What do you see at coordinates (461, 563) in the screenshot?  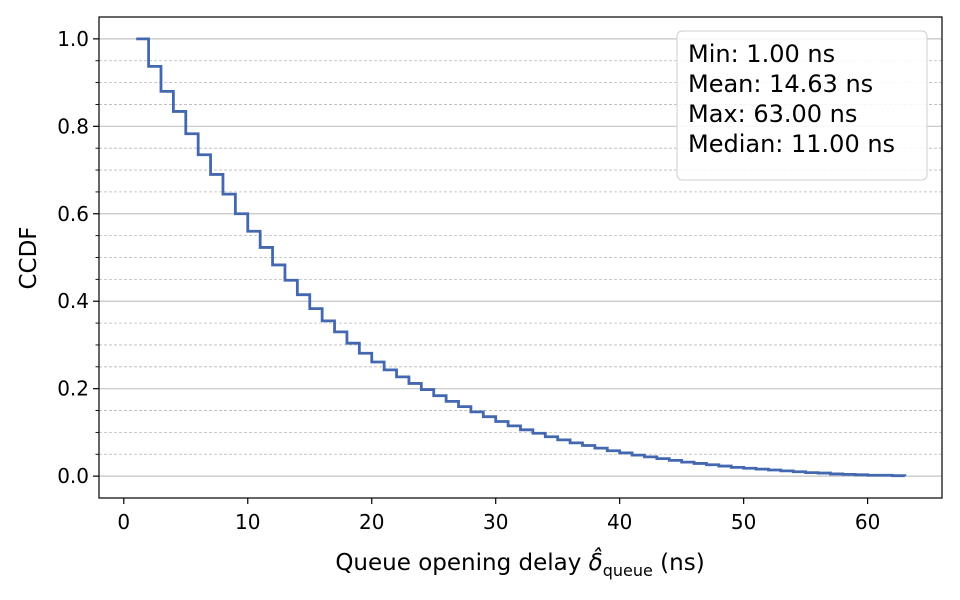 I see `x-axis-title-prefix: Queue opening delay` at bounding box center [461, 563].